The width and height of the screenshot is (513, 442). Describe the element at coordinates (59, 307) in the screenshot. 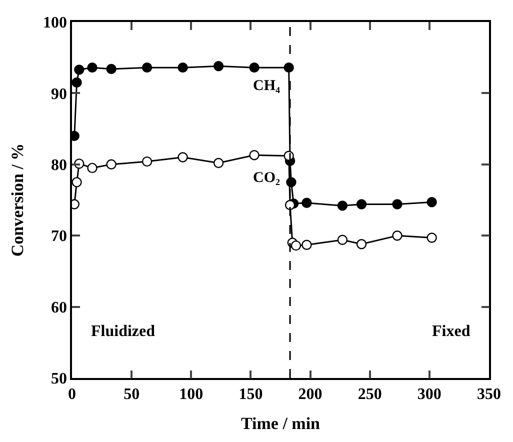

I see `y-tick-label: 60` at that location.